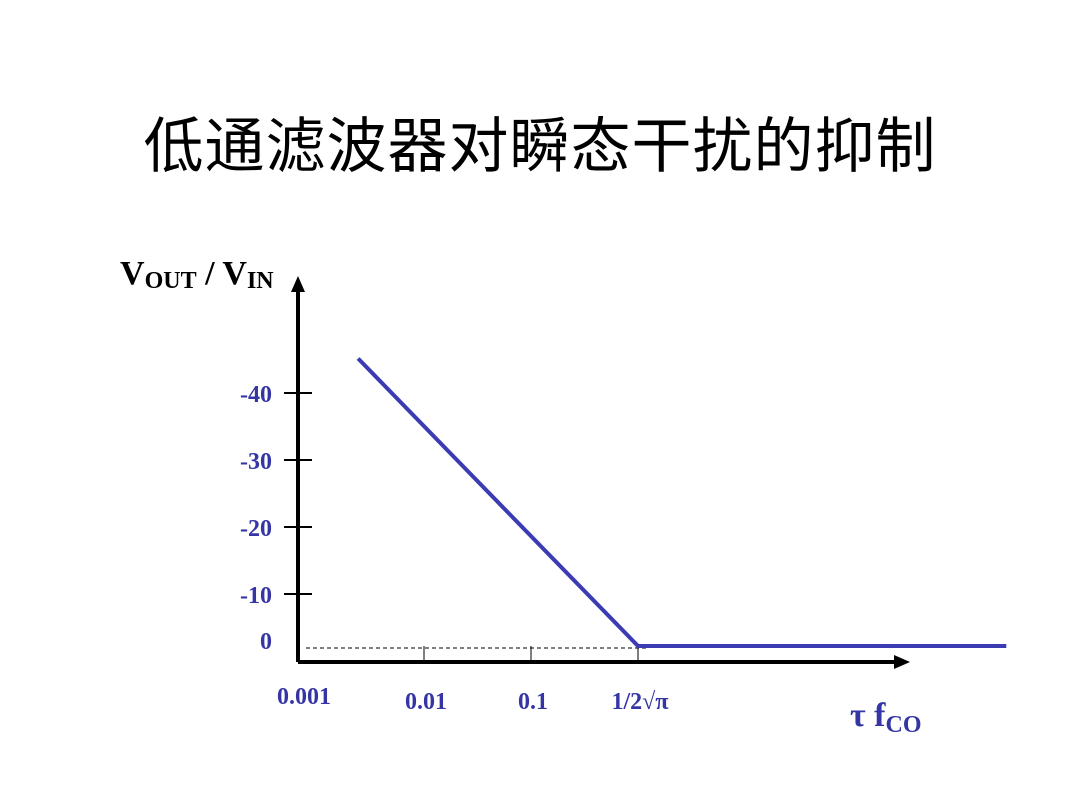 This screenshot has height=810, width=1080. I want to click on y-tick-label: -40, so click(256, 395).